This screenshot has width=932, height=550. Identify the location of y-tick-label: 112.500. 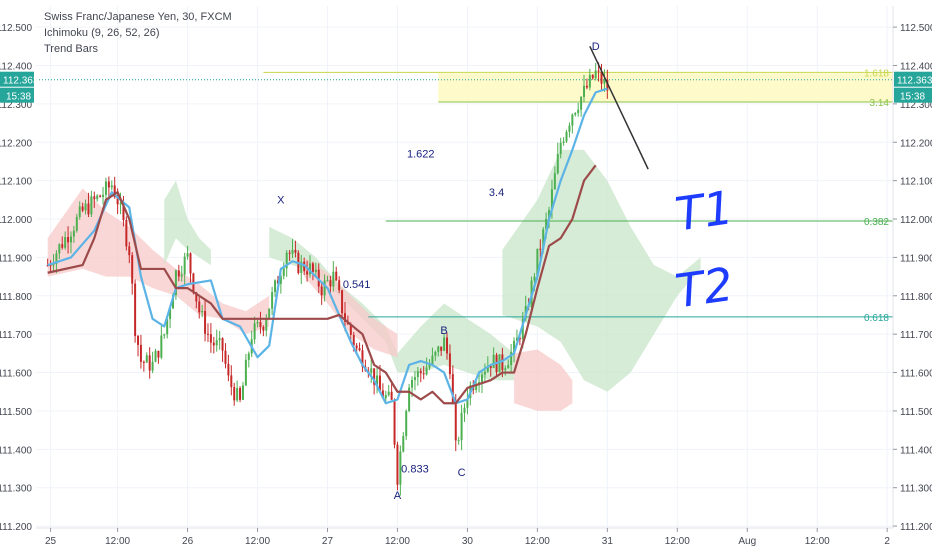
(916, 28).